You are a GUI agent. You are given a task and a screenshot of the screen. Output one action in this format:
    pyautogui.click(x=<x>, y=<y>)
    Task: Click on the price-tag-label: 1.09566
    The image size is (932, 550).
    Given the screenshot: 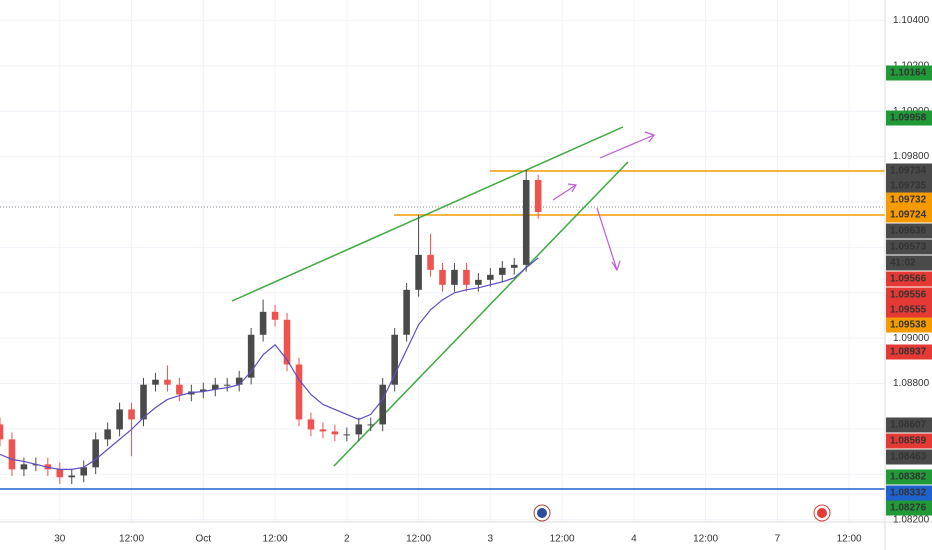 What is the action you would take?
    pyautogui.click(x=908, y=279)
    